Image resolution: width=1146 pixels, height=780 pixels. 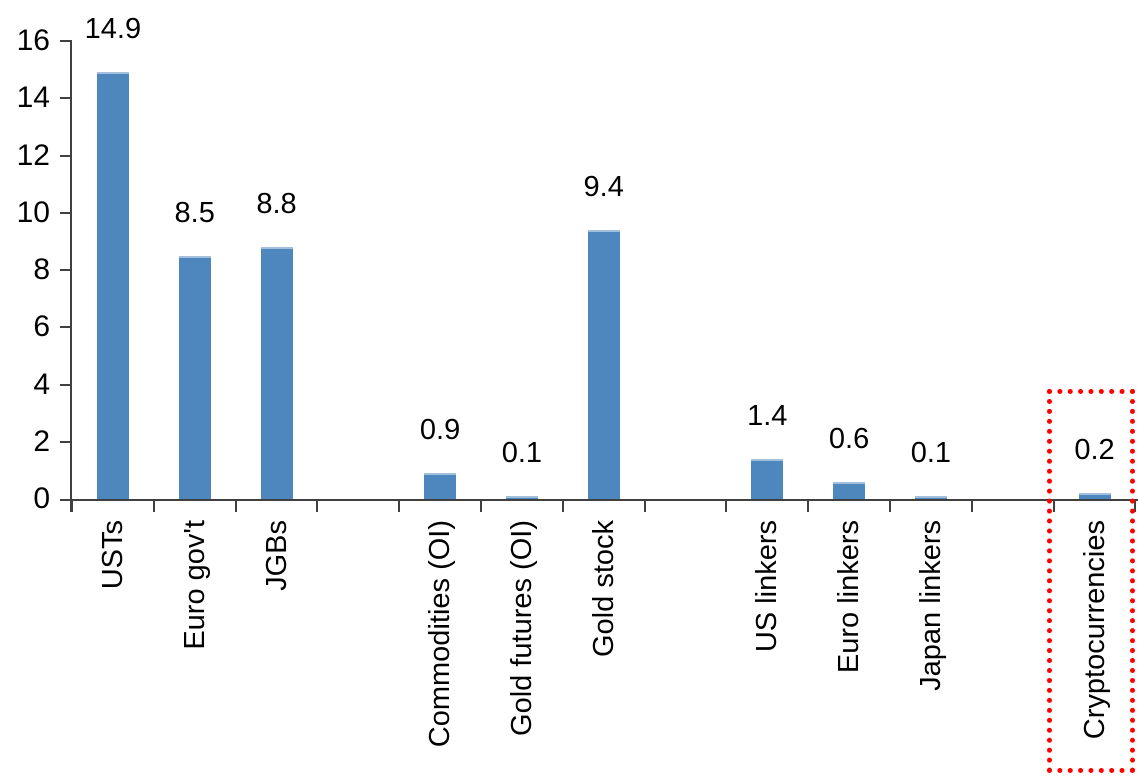 I want to click on value-label-cryptocurrencies: 0.2, so click(x=1094, y=450).